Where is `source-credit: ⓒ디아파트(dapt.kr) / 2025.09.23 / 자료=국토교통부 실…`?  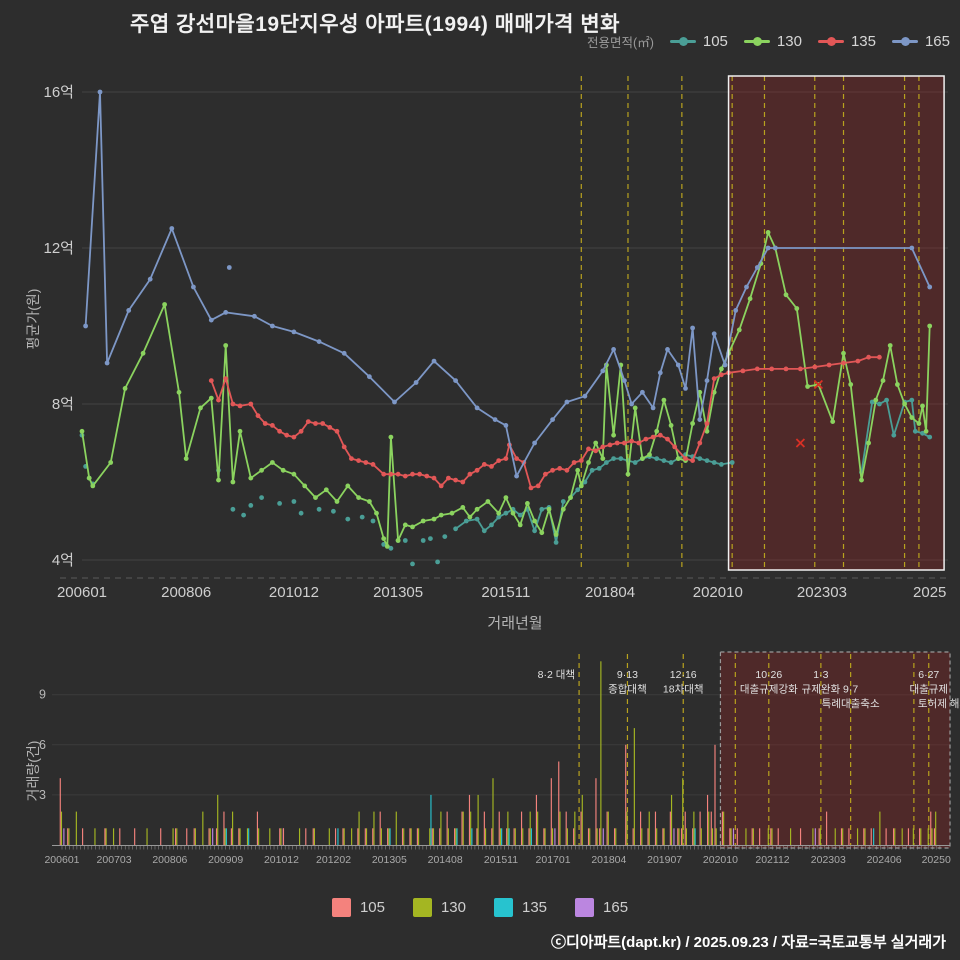 source-credit: ⓒ디아파트(dapt.kr) / 2025.09.23 / 자료=국토교통부 실… is located at coordinates (748, 942).